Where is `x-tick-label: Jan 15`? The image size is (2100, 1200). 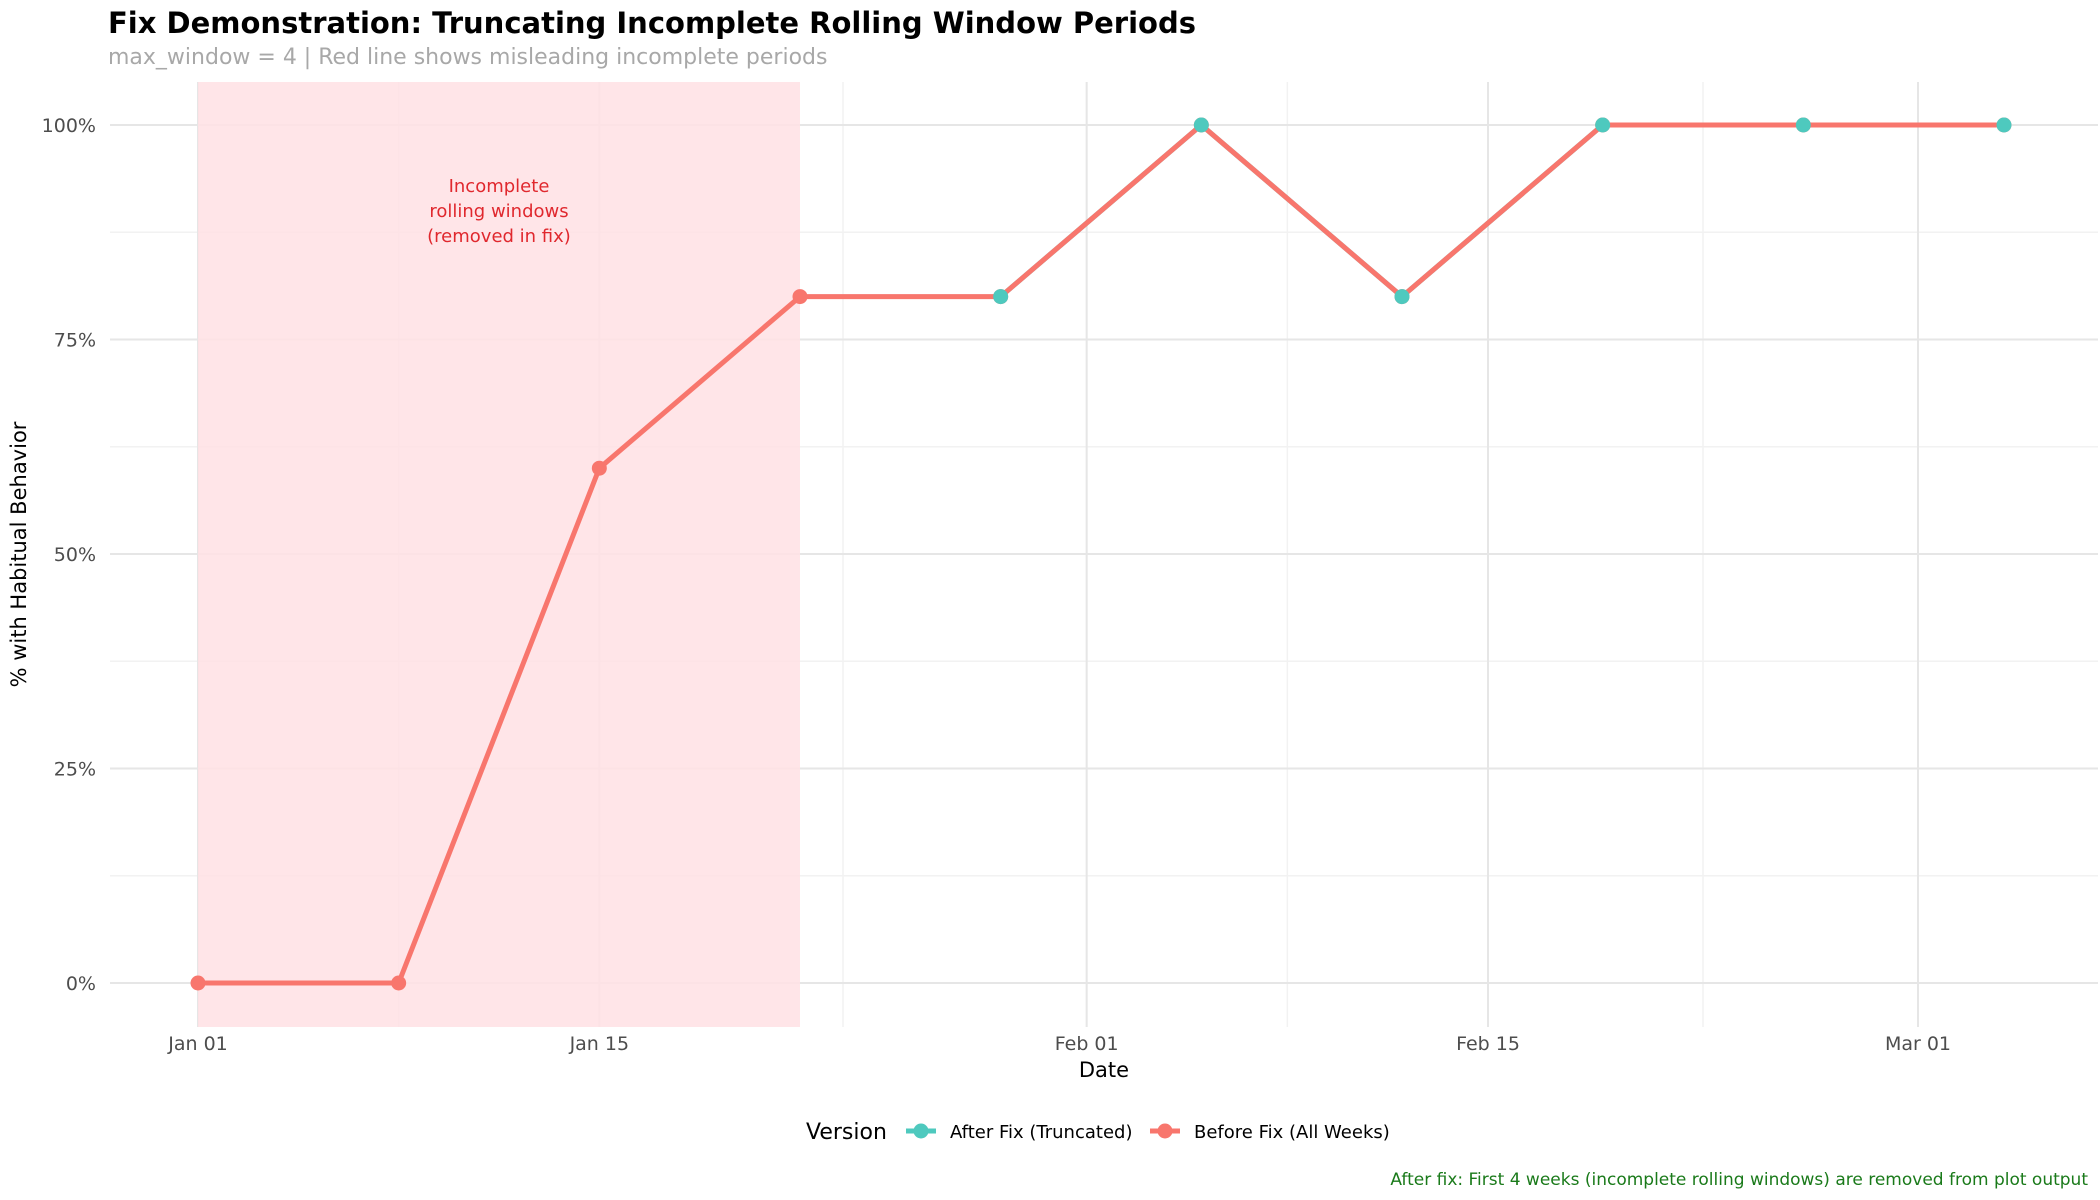
x-tick-label: Jan 15 is located at coordinates (599, 1044).